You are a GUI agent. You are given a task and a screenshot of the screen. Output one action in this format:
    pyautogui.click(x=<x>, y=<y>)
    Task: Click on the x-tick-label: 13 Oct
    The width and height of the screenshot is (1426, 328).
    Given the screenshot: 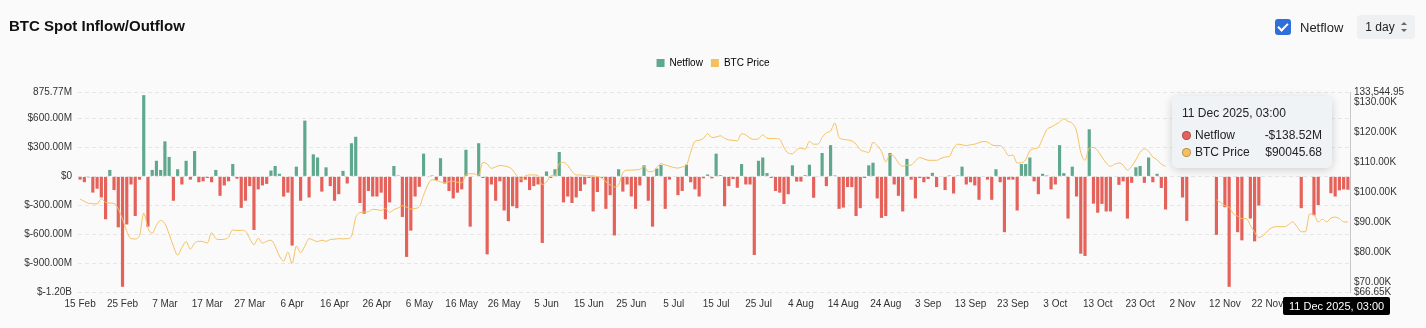 What is the action you would take?
    pyautogui.click(x=1097, y=303)
    